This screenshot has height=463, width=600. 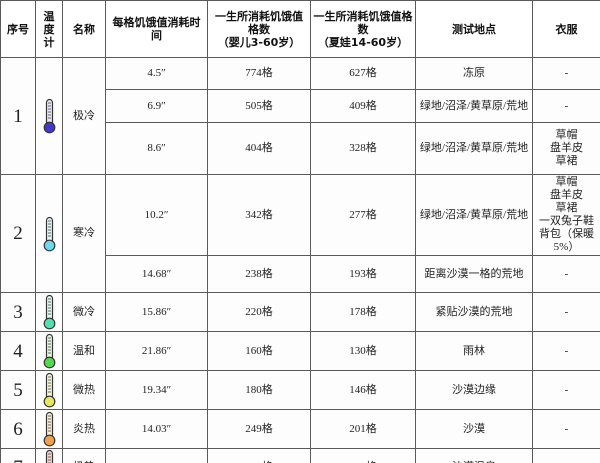 What do you see at coordinates (49, 29) in the screenshot?
I see `header-thermometer: 温 度 计` at bounding box center [49, 29].